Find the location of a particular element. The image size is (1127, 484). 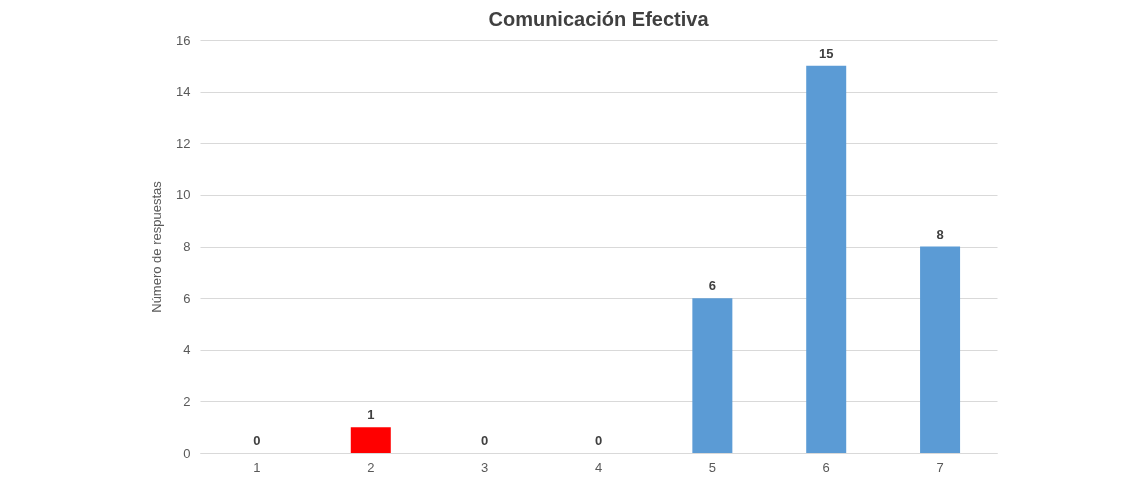

x-tick-label: 7 is located at coordinates (940, 467).